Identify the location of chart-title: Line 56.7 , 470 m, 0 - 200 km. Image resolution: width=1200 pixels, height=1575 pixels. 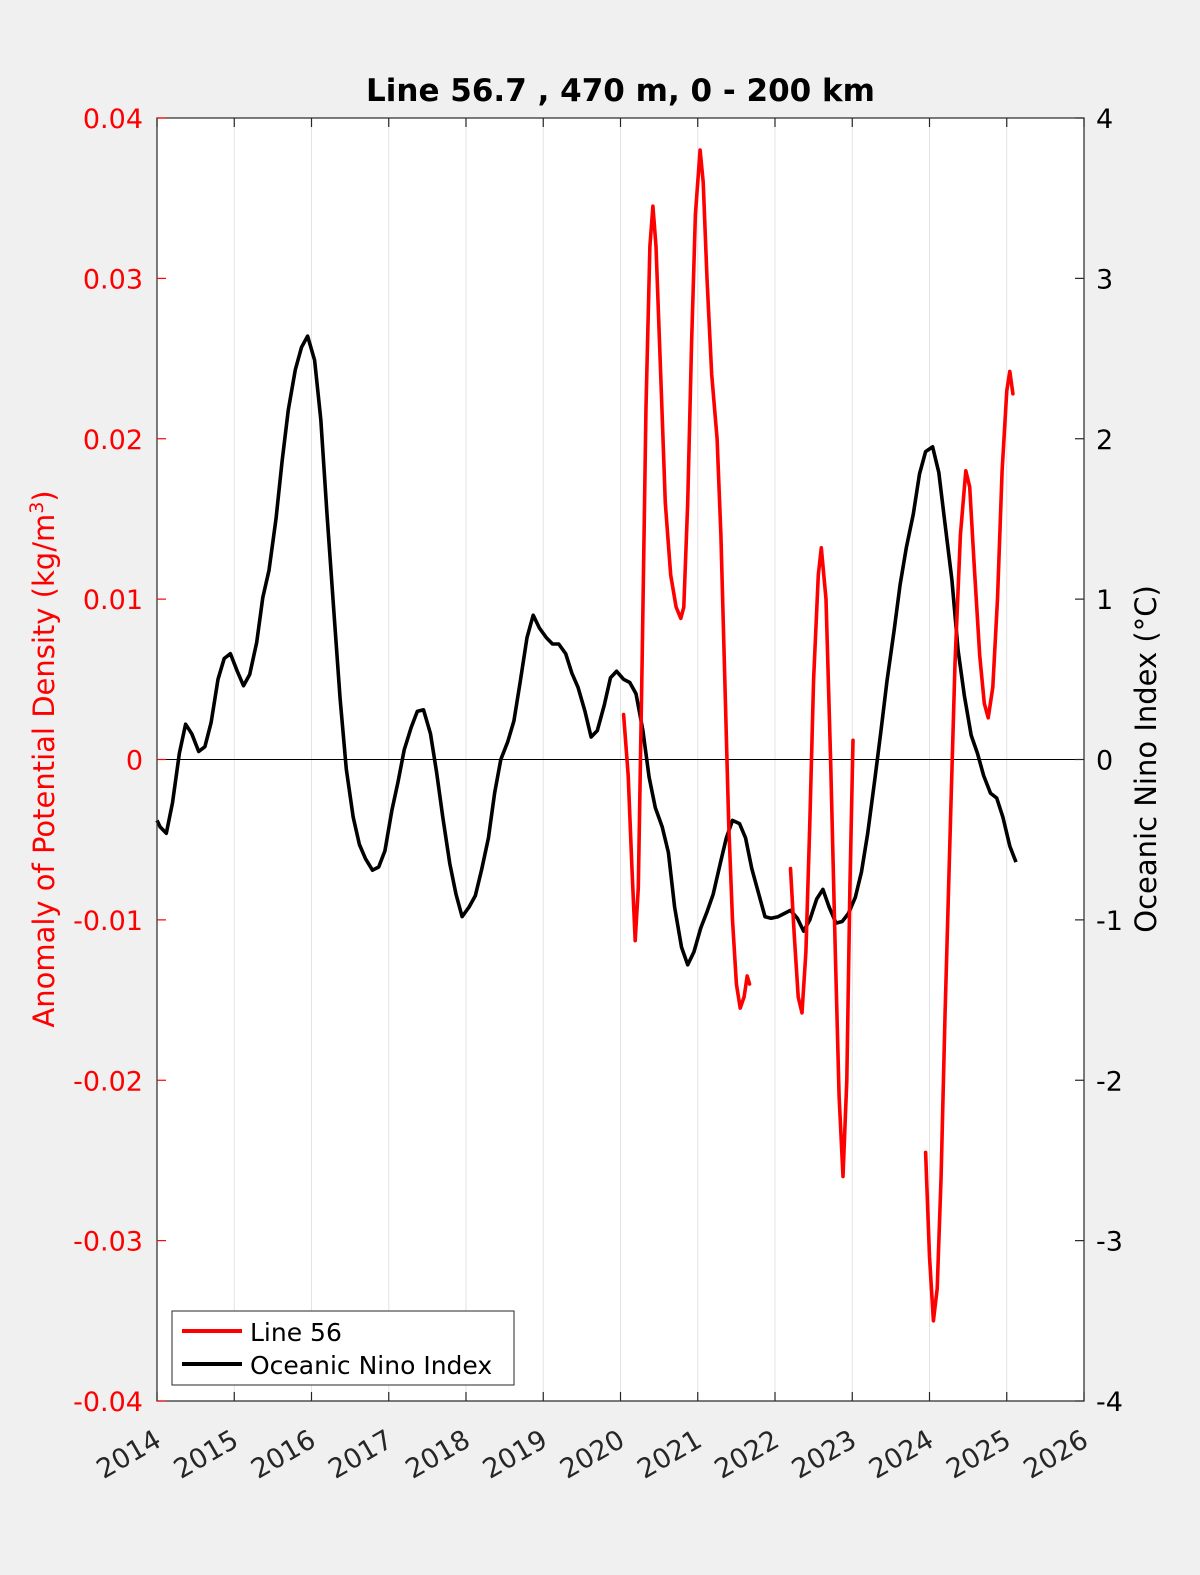
(620, 91).